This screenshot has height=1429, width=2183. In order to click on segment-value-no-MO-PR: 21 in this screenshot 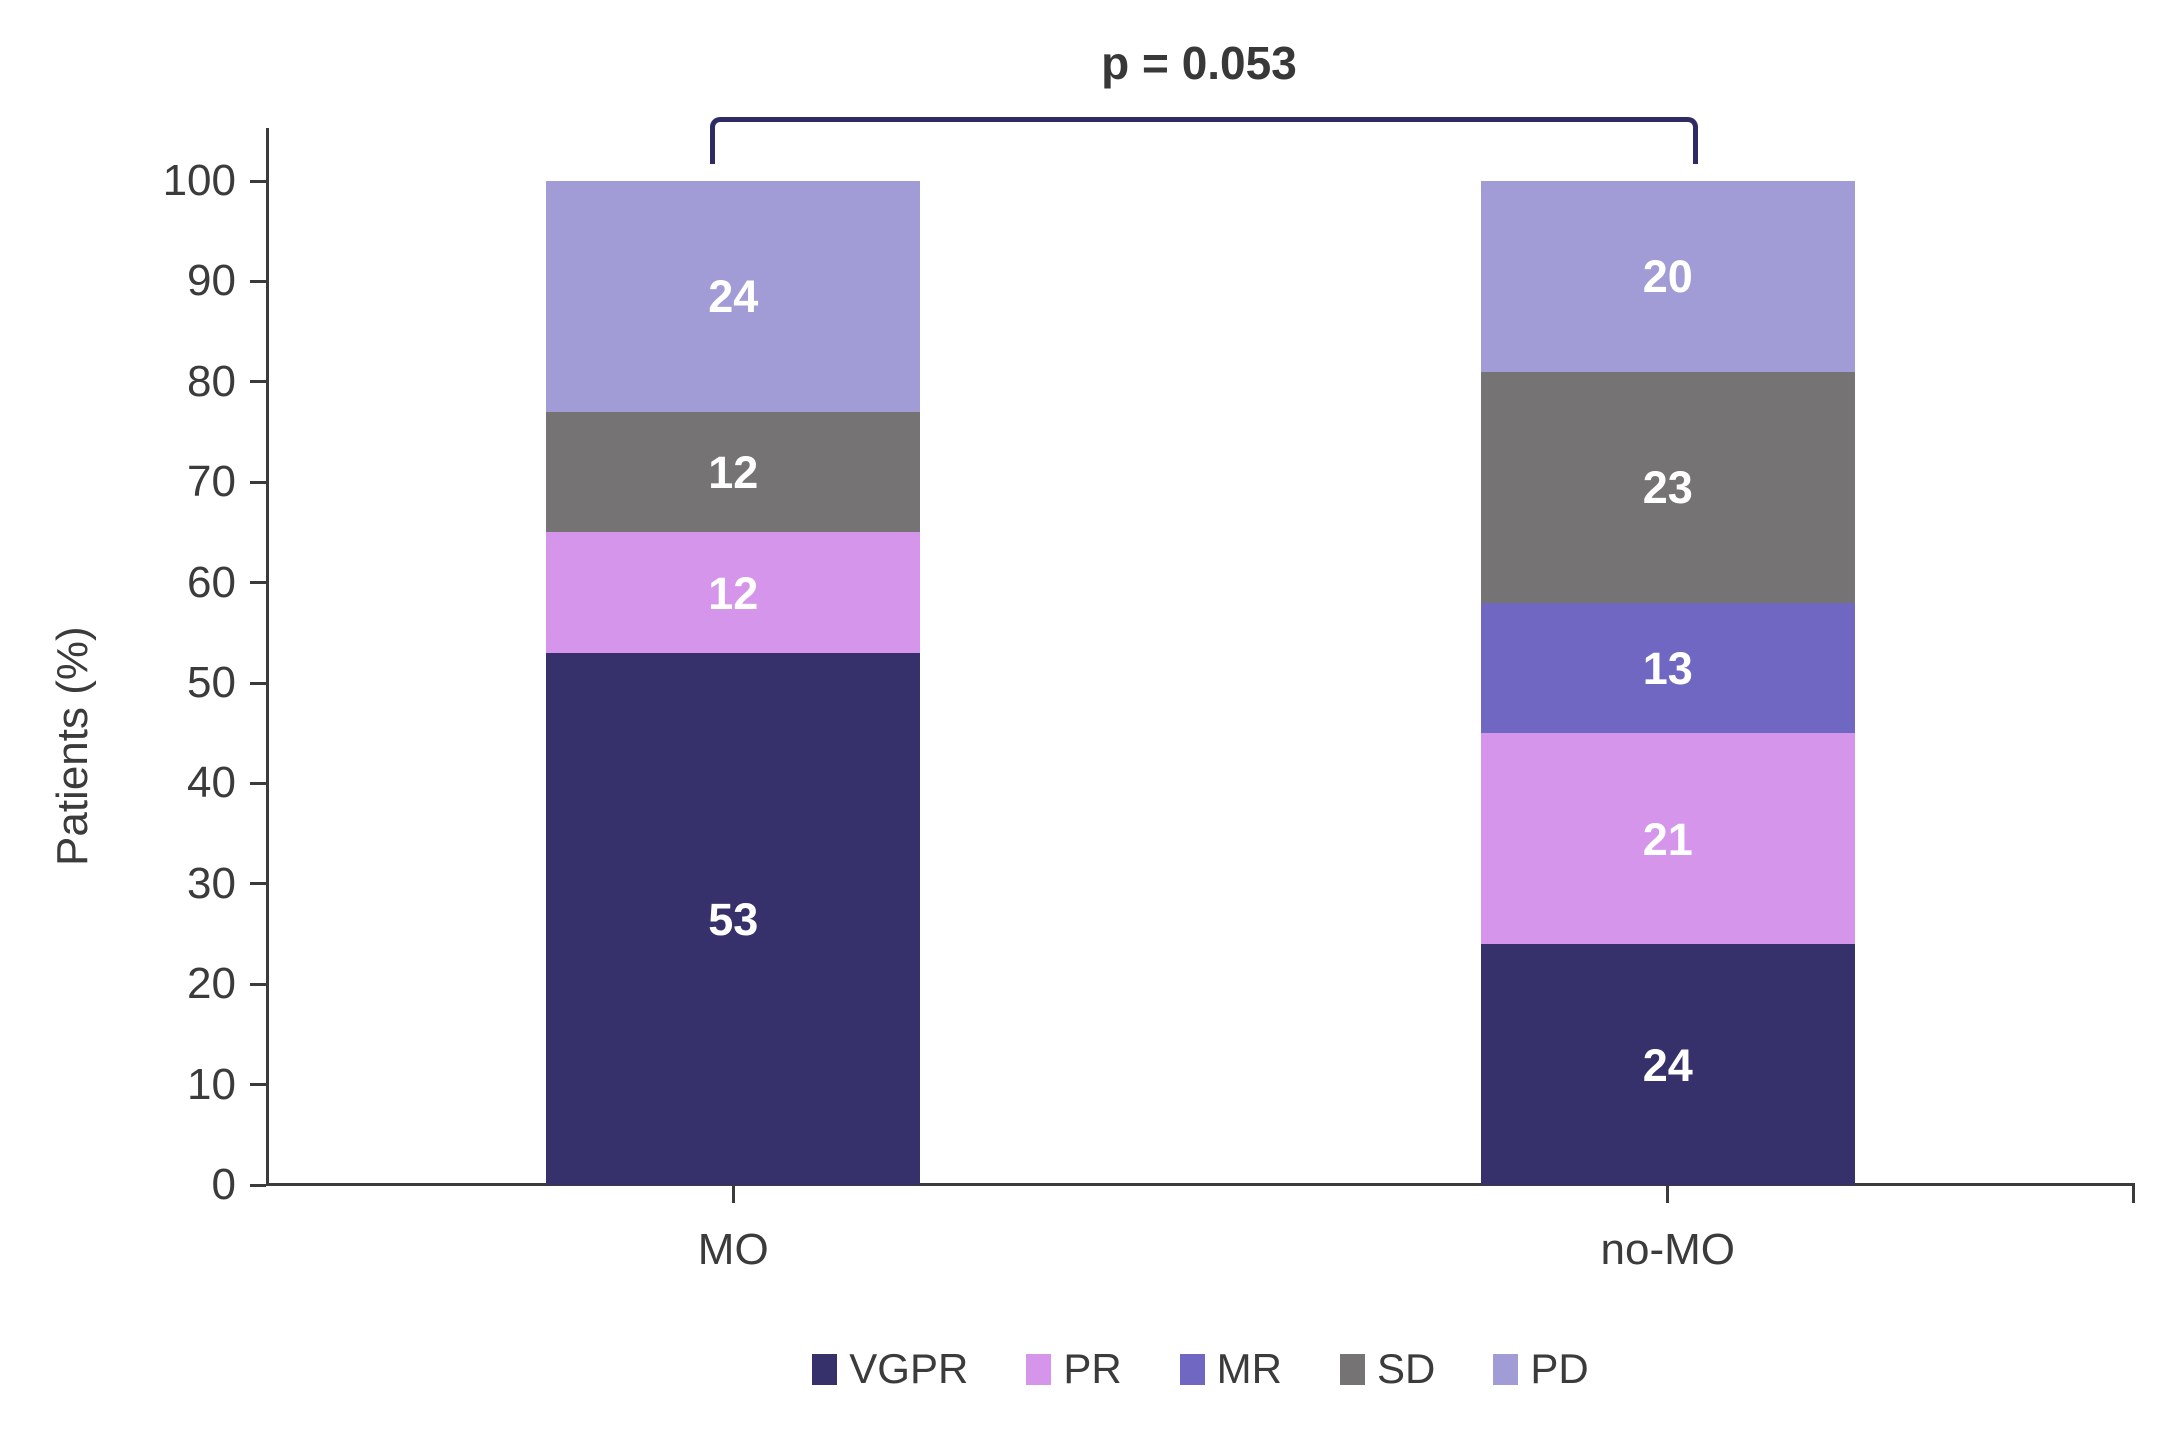, I will do `click(1667, 839)`.